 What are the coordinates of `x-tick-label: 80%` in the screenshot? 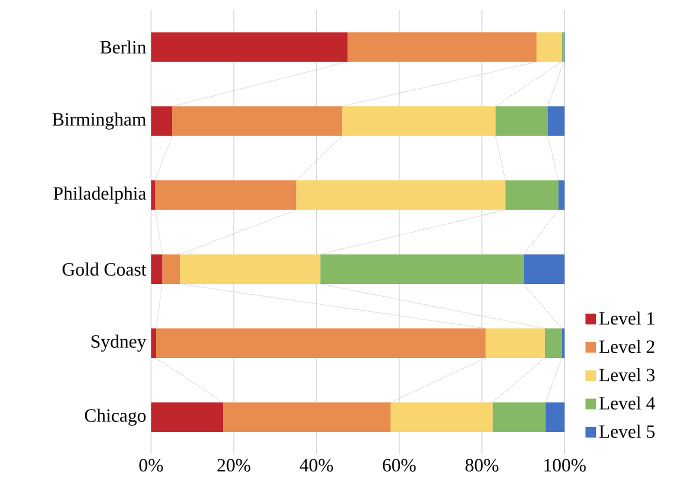 It's located at (482, 465).